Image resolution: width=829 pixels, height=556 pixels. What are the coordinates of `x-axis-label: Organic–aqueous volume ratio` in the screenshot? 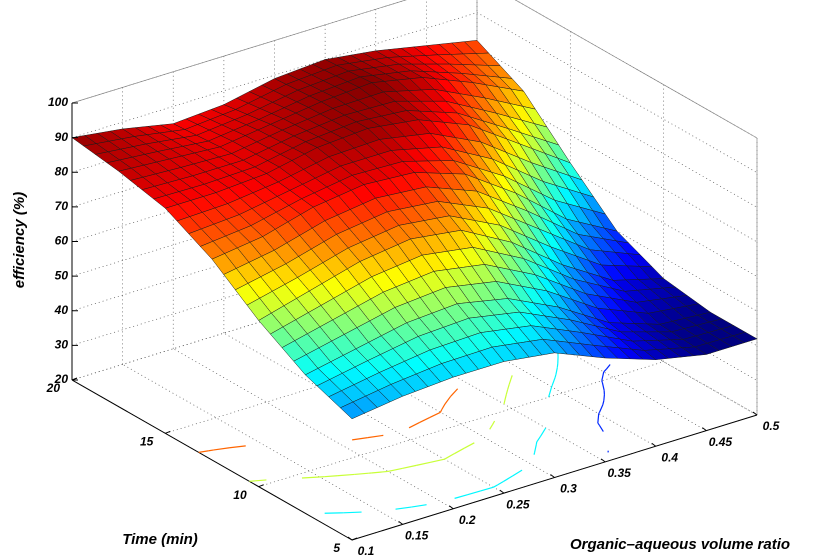 It's located at (680, 544).